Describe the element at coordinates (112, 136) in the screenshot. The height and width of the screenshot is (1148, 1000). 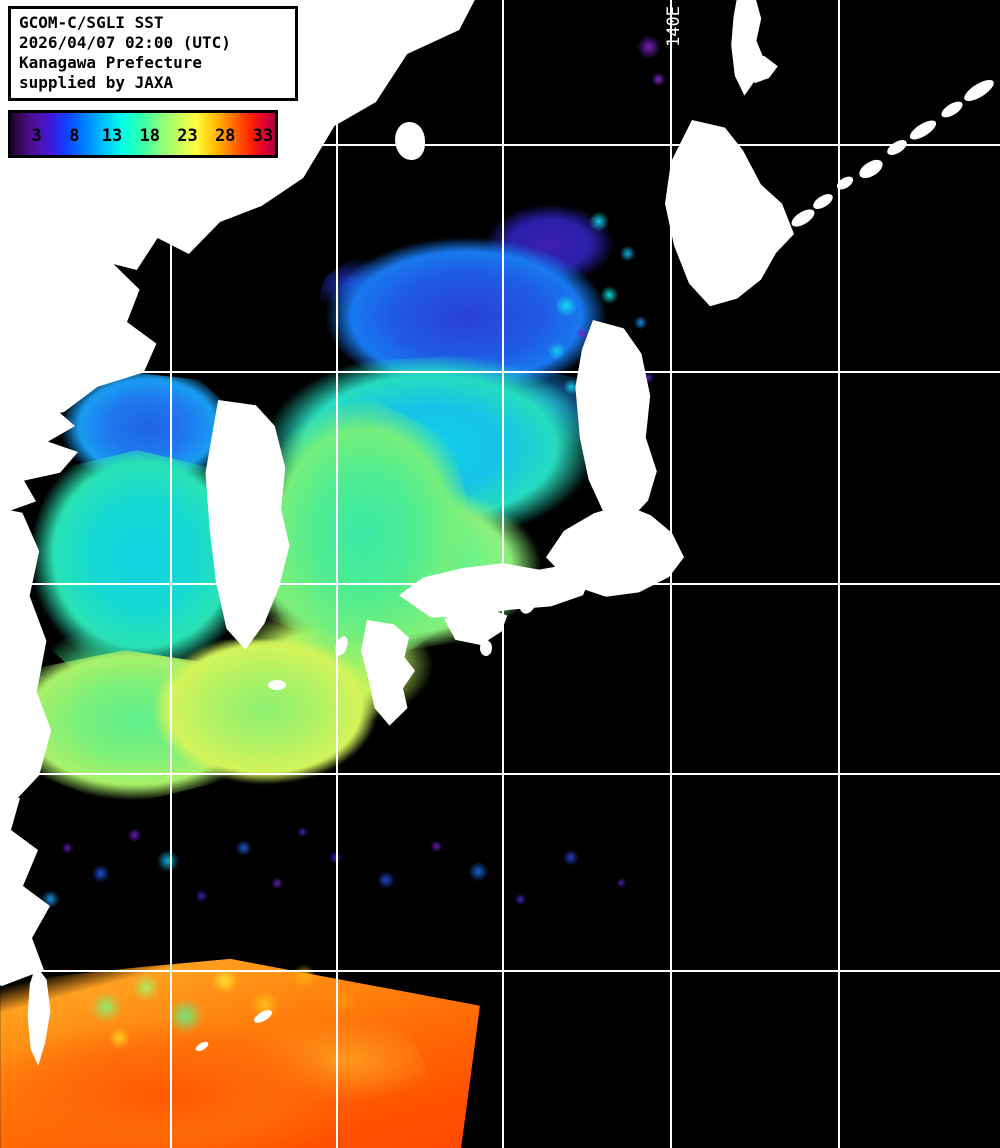
I see `colorbar-tick: 13` at that location.